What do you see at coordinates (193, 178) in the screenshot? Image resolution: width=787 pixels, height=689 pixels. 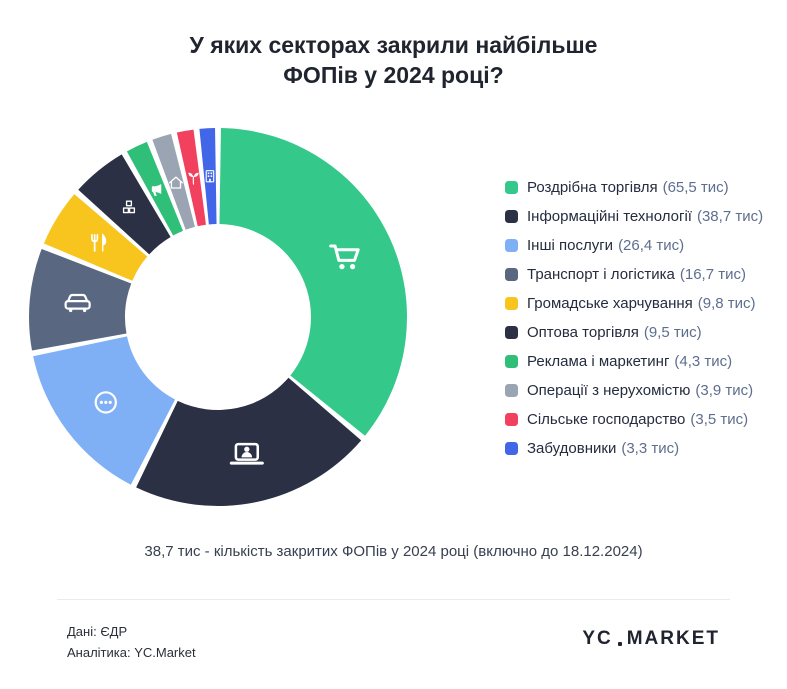 I see `sprout-icon` at bounding box center [193, 178].